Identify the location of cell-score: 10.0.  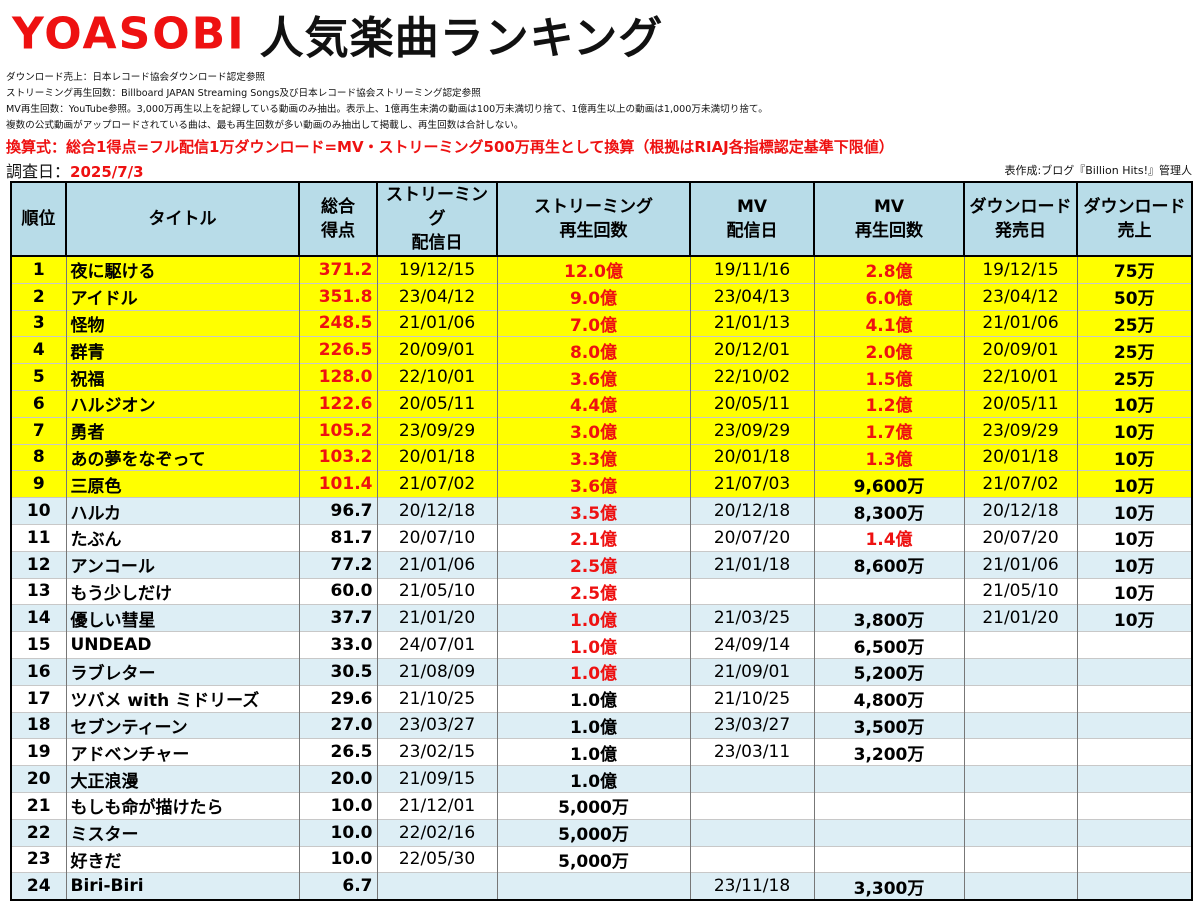
(338, 832).